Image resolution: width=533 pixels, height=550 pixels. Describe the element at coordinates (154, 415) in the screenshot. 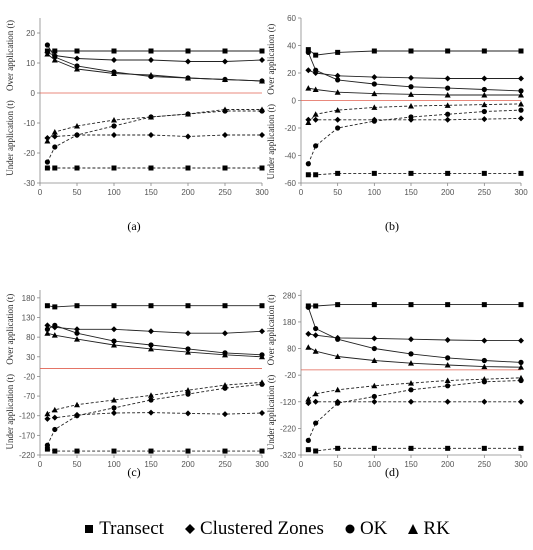

I see `series-clustered-zones-under` at that location.